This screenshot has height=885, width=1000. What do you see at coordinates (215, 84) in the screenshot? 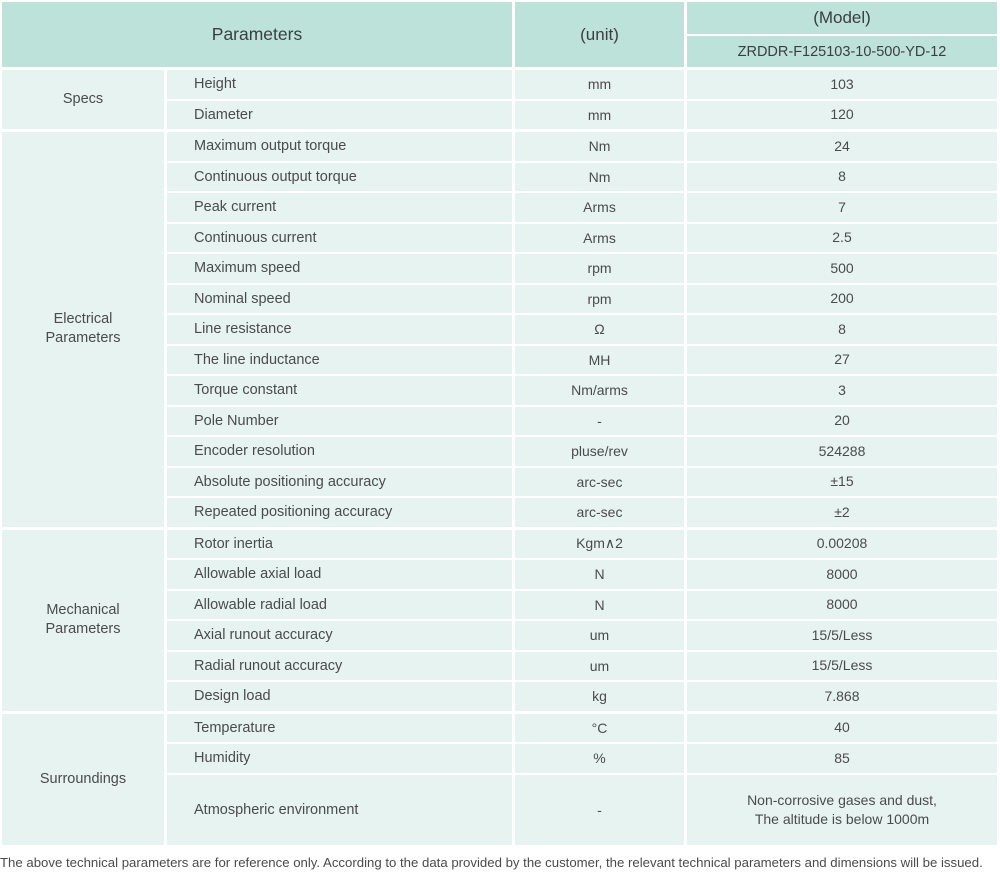
I see `parameter-name: Height` at bounding box center [215, 84].